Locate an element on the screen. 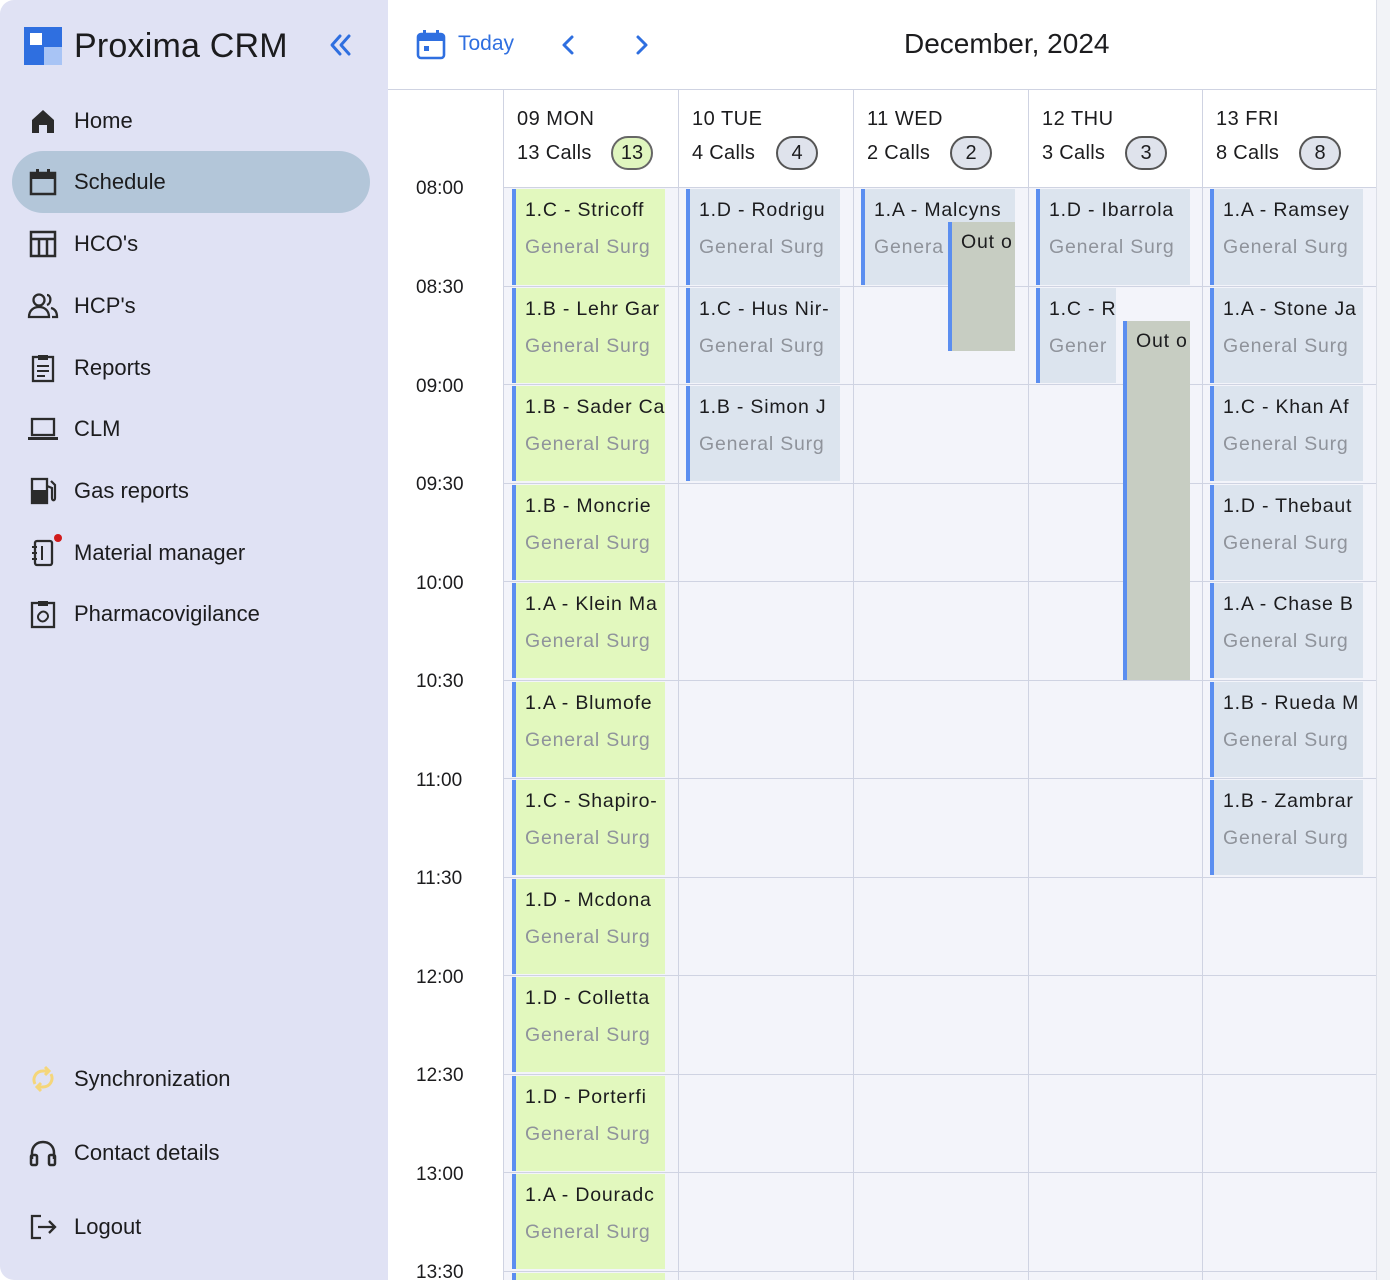 This screenshot has width=1390, height=1280. event-title: 1.A - Chase B is located at coordinates (1288, 604).